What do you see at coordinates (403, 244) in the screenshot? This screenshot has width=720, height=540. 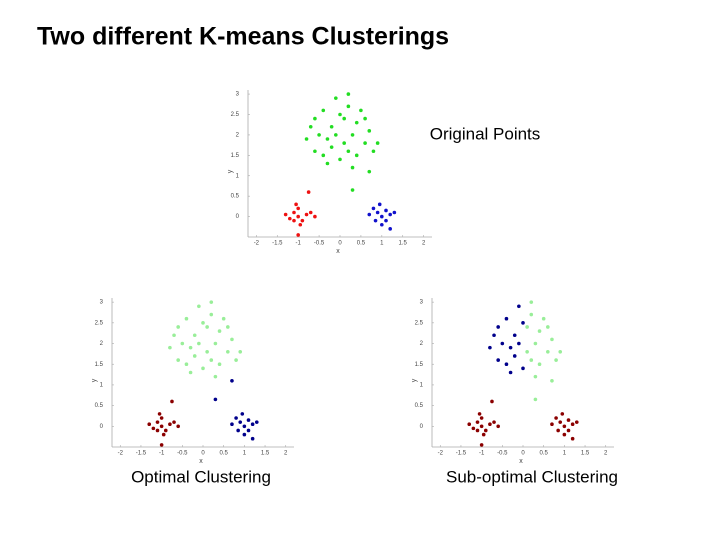 I see `x-tick-label: 1.5` at bounding box center [403, 244].